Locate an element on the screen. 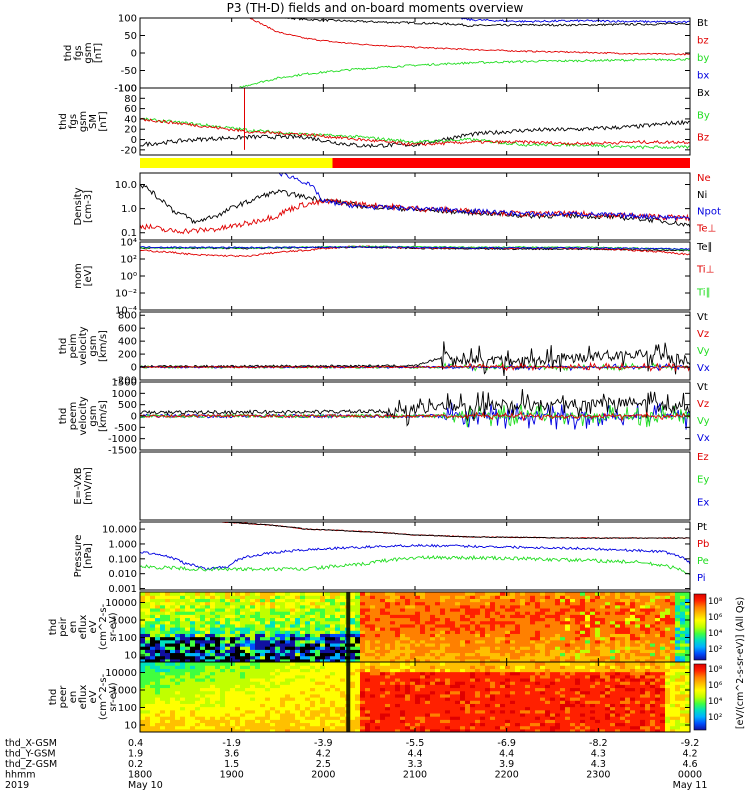 The image size is (750, 800). panel-plot-area is located at coordinates (415, 251).